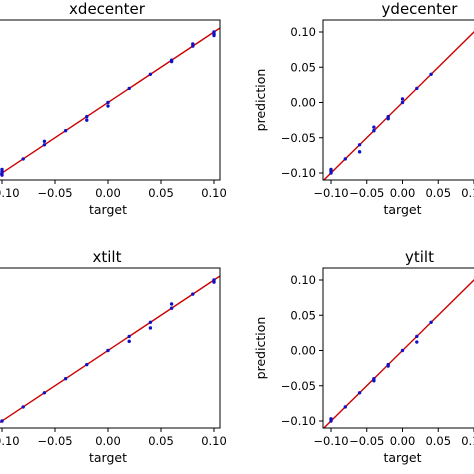 The width and height of the screenshot is (474, 474). Describe the element at coordinates (419, 257) in the screenshot. I see `chart-title: ytilt` at that location.